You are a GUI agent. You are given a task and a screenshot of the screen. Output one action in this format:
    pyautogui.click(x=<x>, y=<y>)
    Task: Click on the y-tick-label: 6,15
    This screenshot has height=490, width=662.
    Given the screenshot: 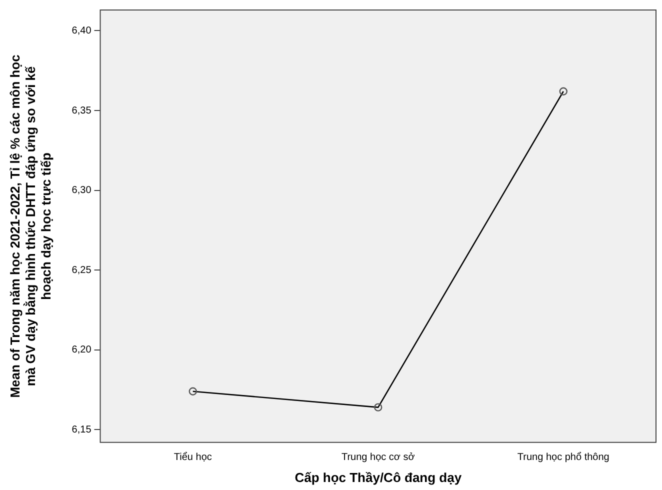 What is the action you would take?
    pyautogui.click(x=82, y=430)
    